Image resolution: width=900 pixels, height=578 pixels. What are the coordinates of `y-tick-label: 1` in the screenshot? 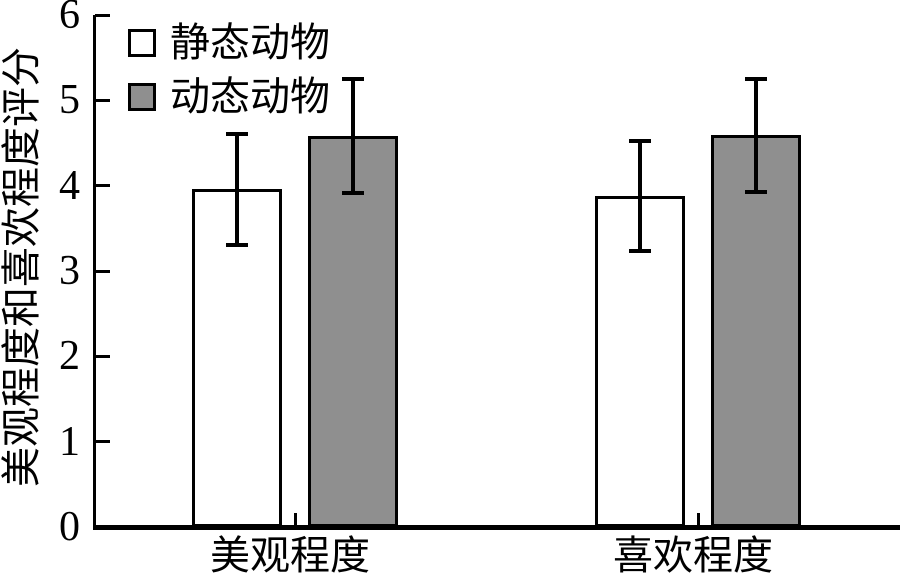 It's located at (69, 441).